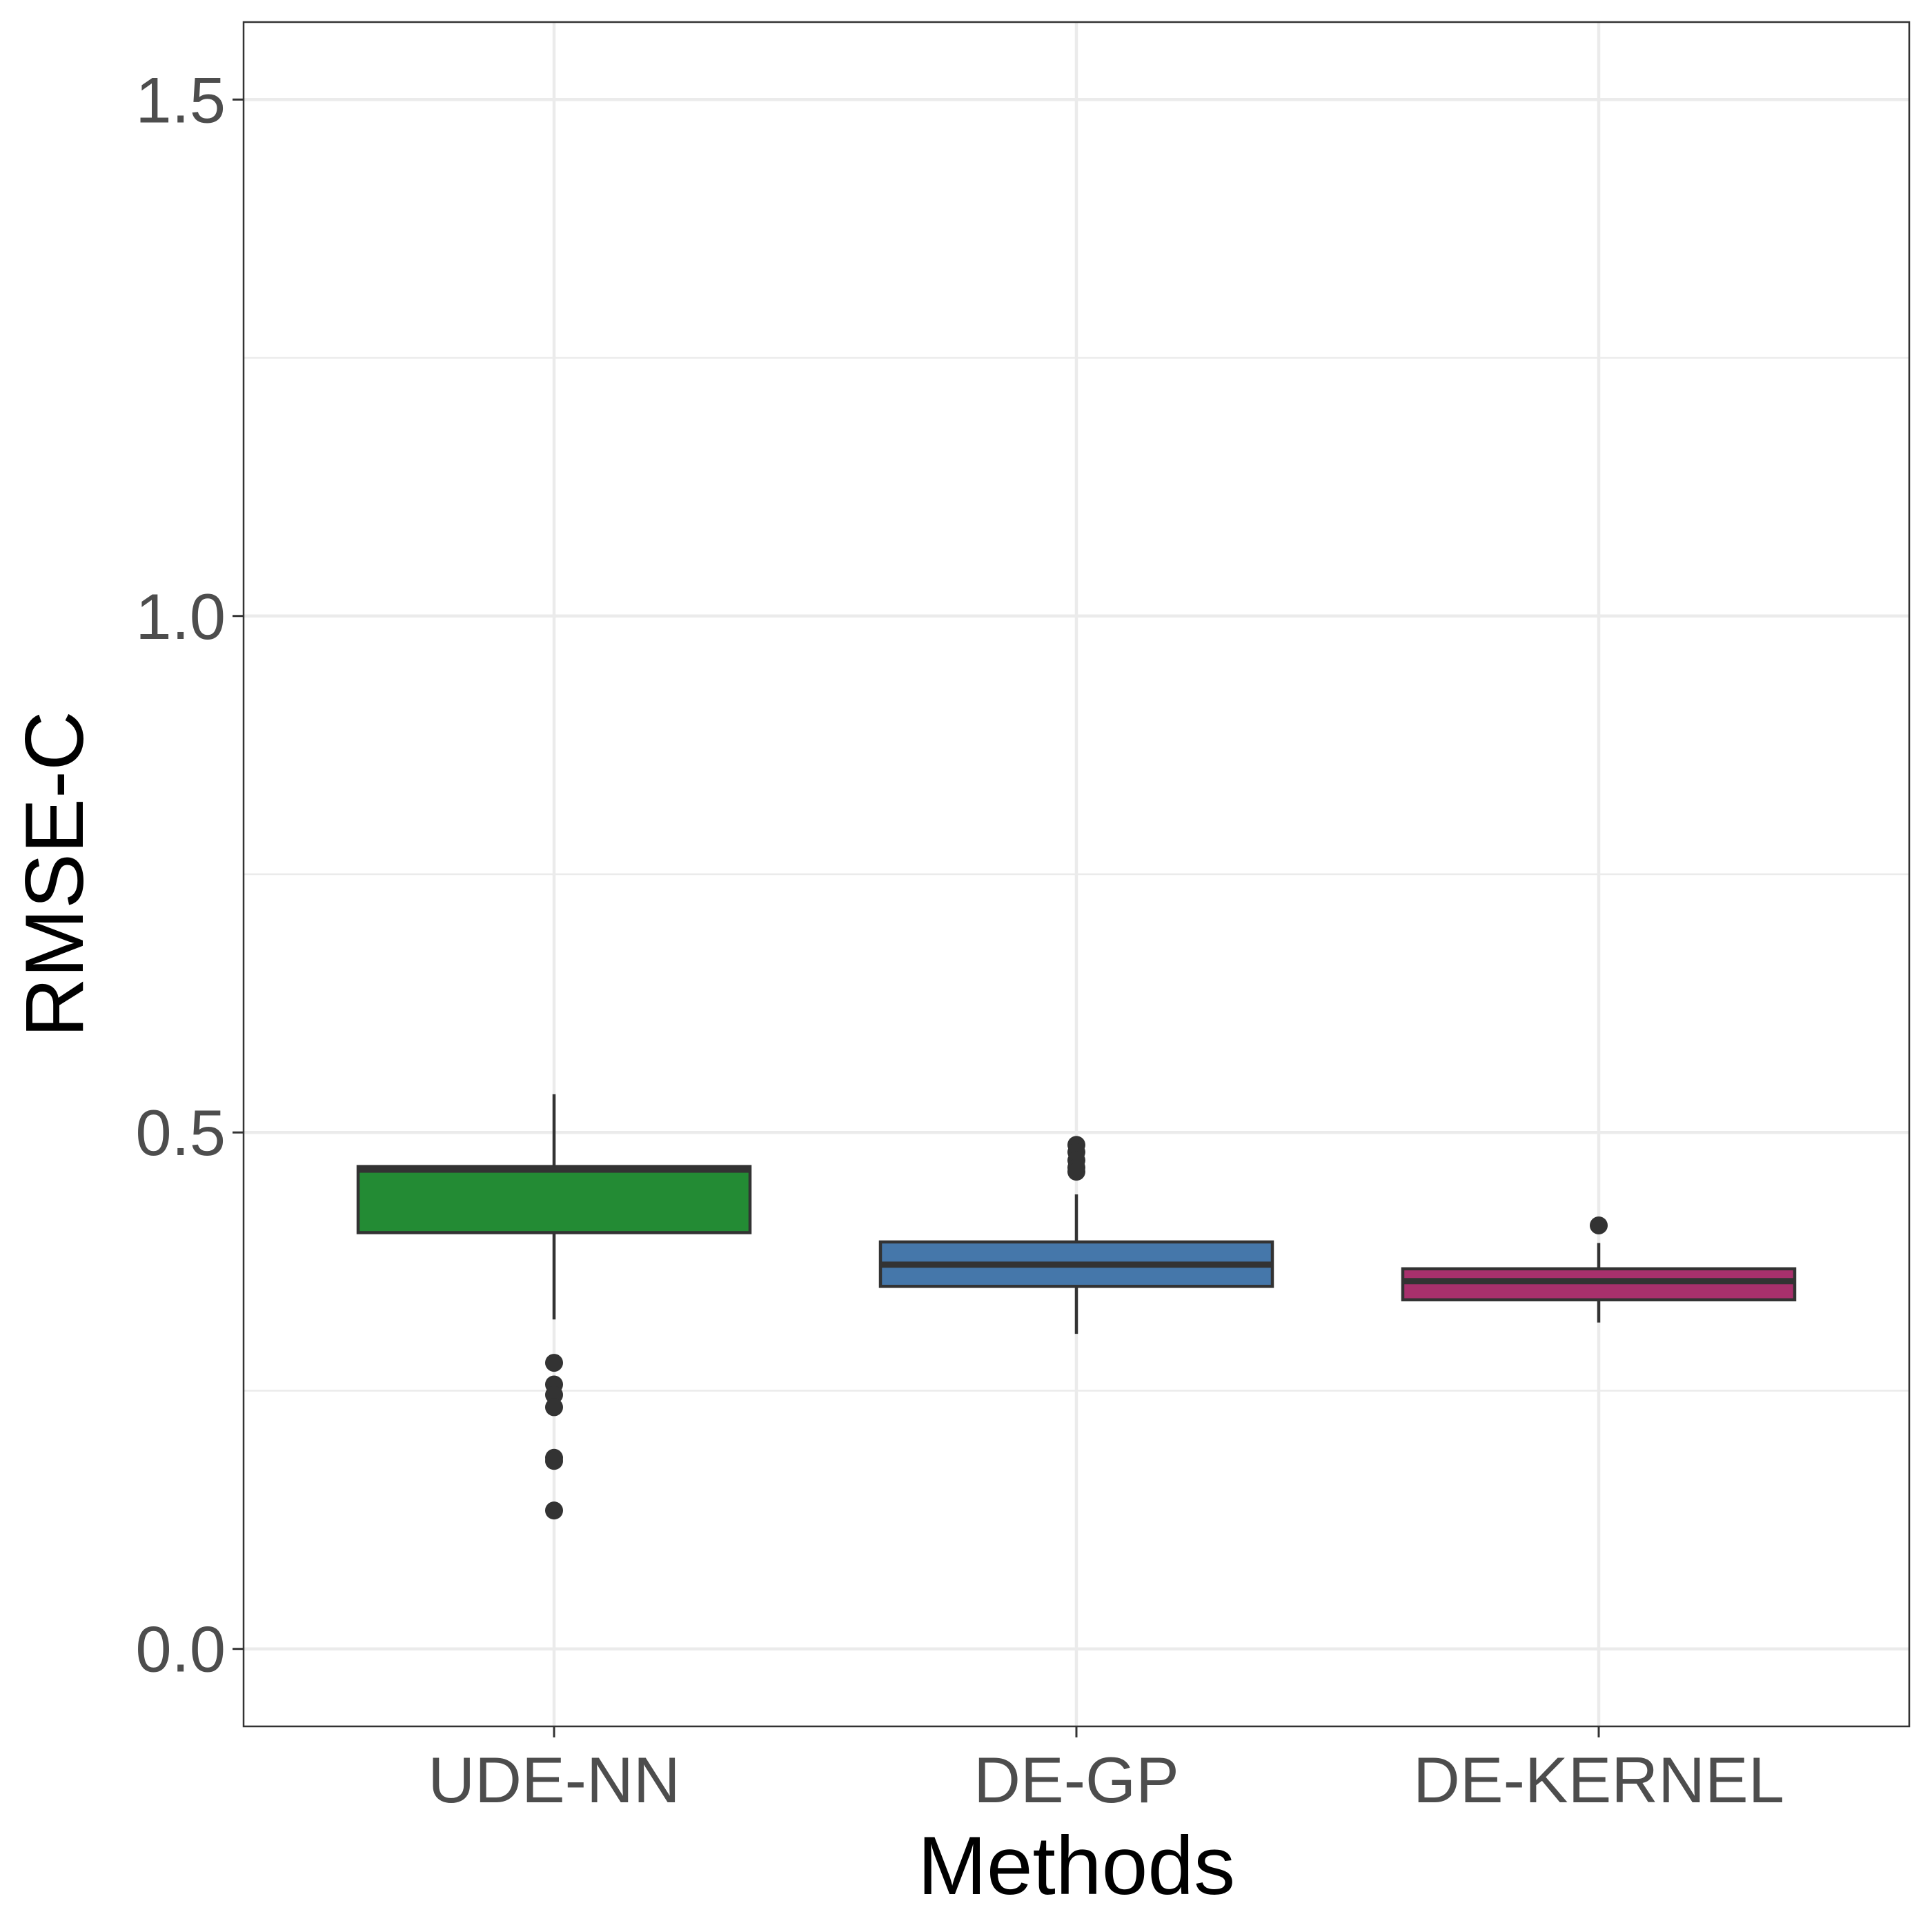  Describe the element at coordinates (180, 99) in the screenshot. I see `y-tick-label: 1.5` at that location.